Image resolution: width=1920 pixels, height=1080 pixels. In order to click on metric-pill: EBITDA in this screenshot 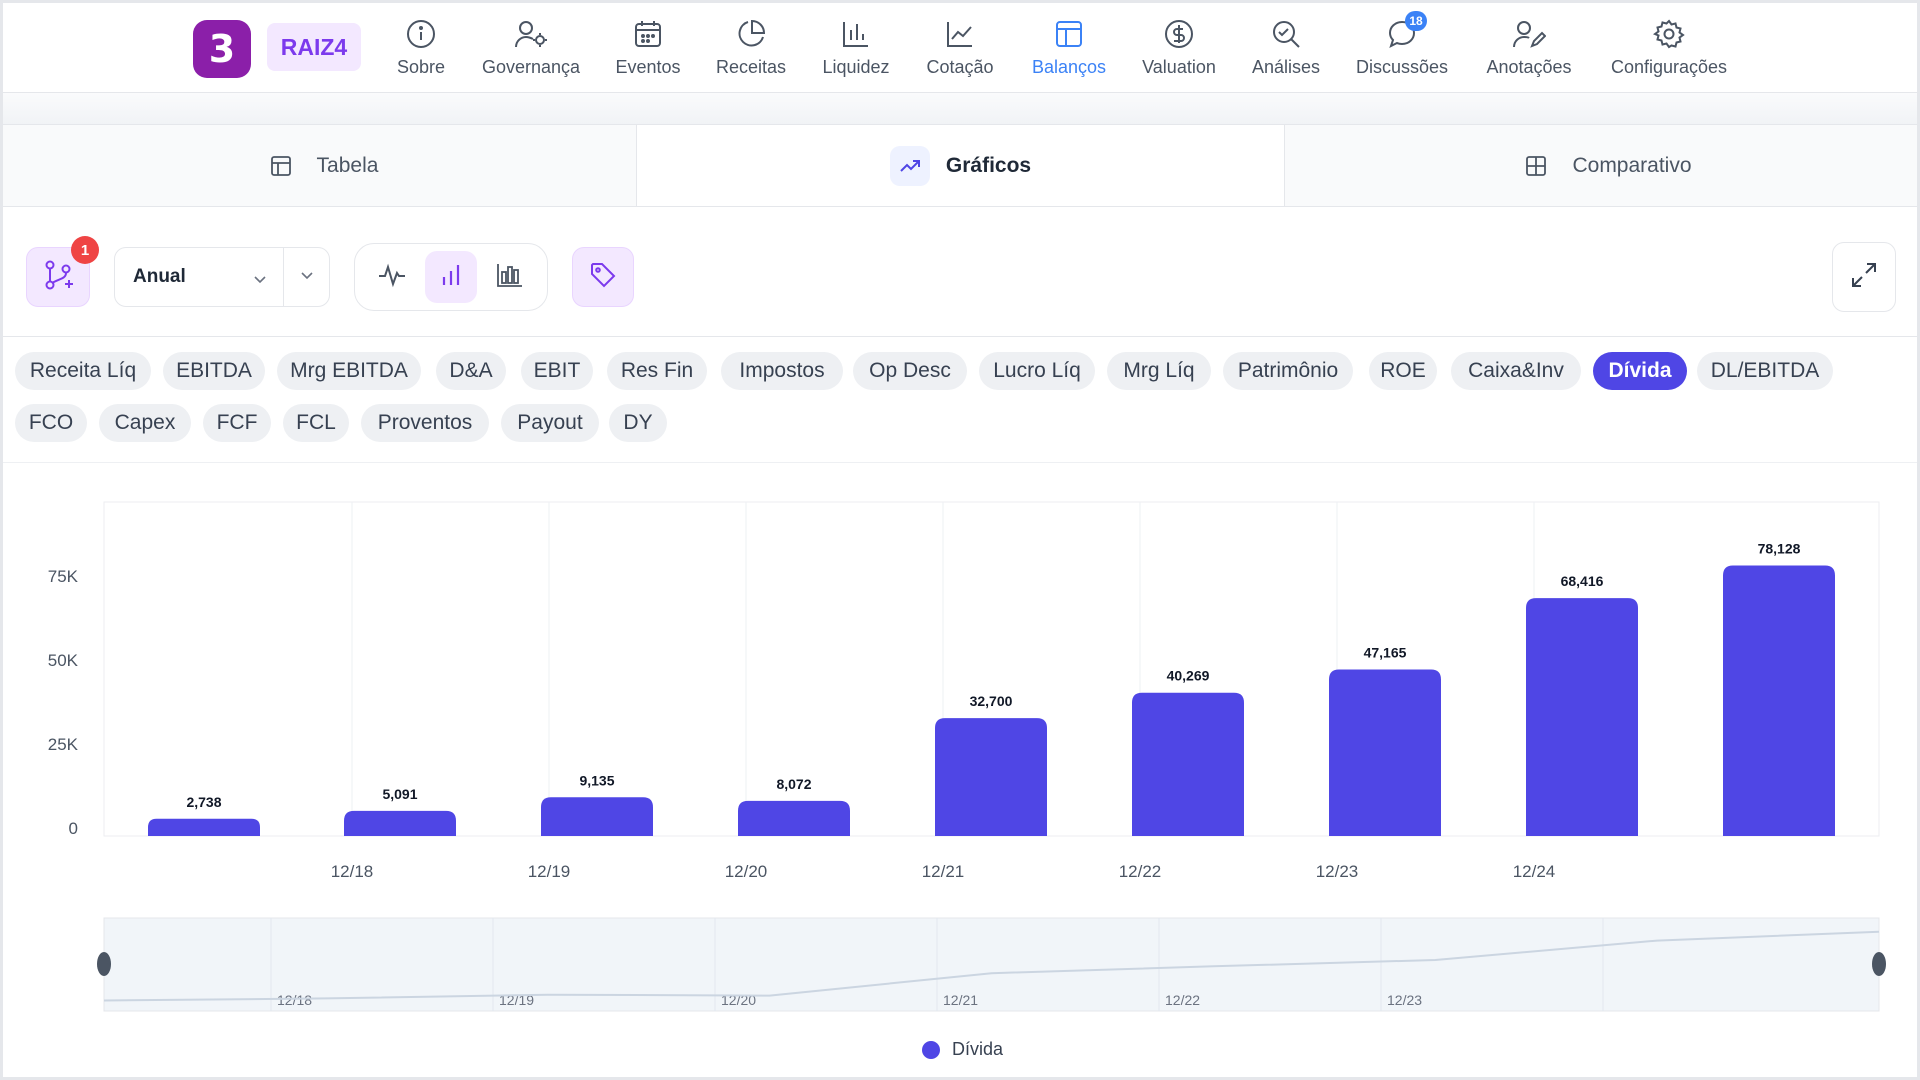, I will do `click(214, 371)`.